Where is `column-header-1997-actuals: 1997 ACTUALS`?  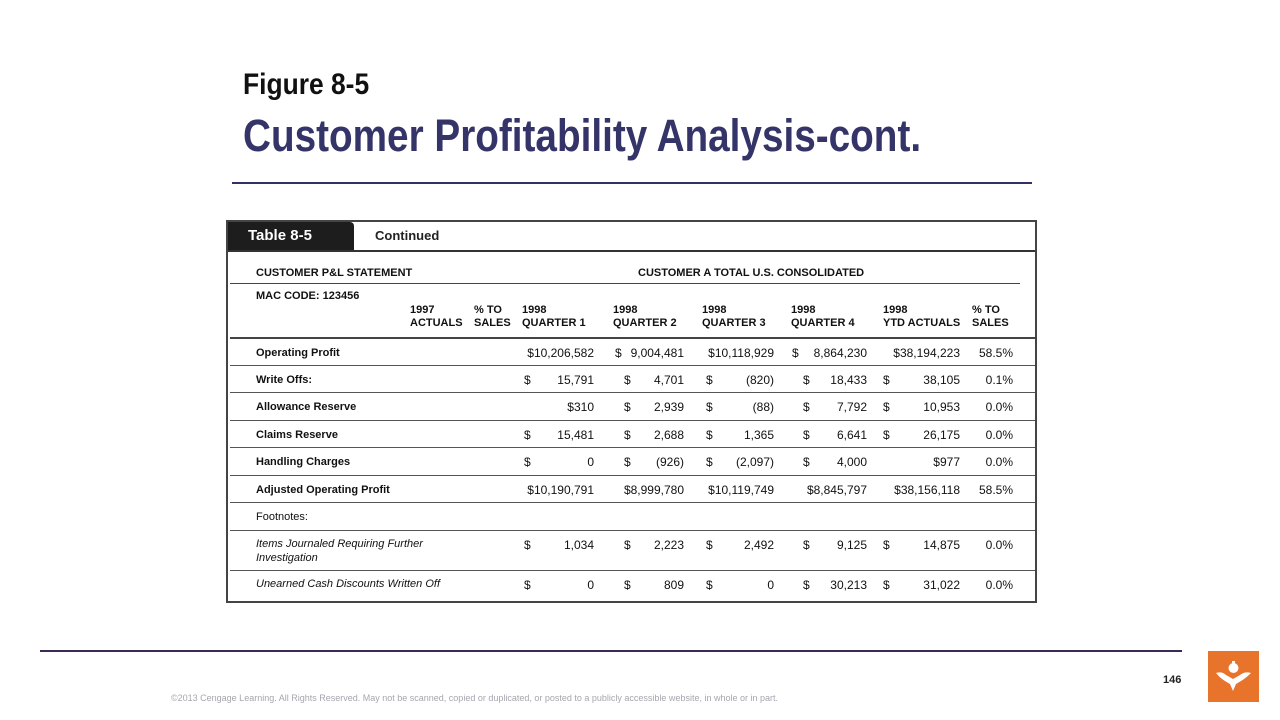
column-header-1997-actuals: 1997 ACTUALS is located at coordinates (436, 316).